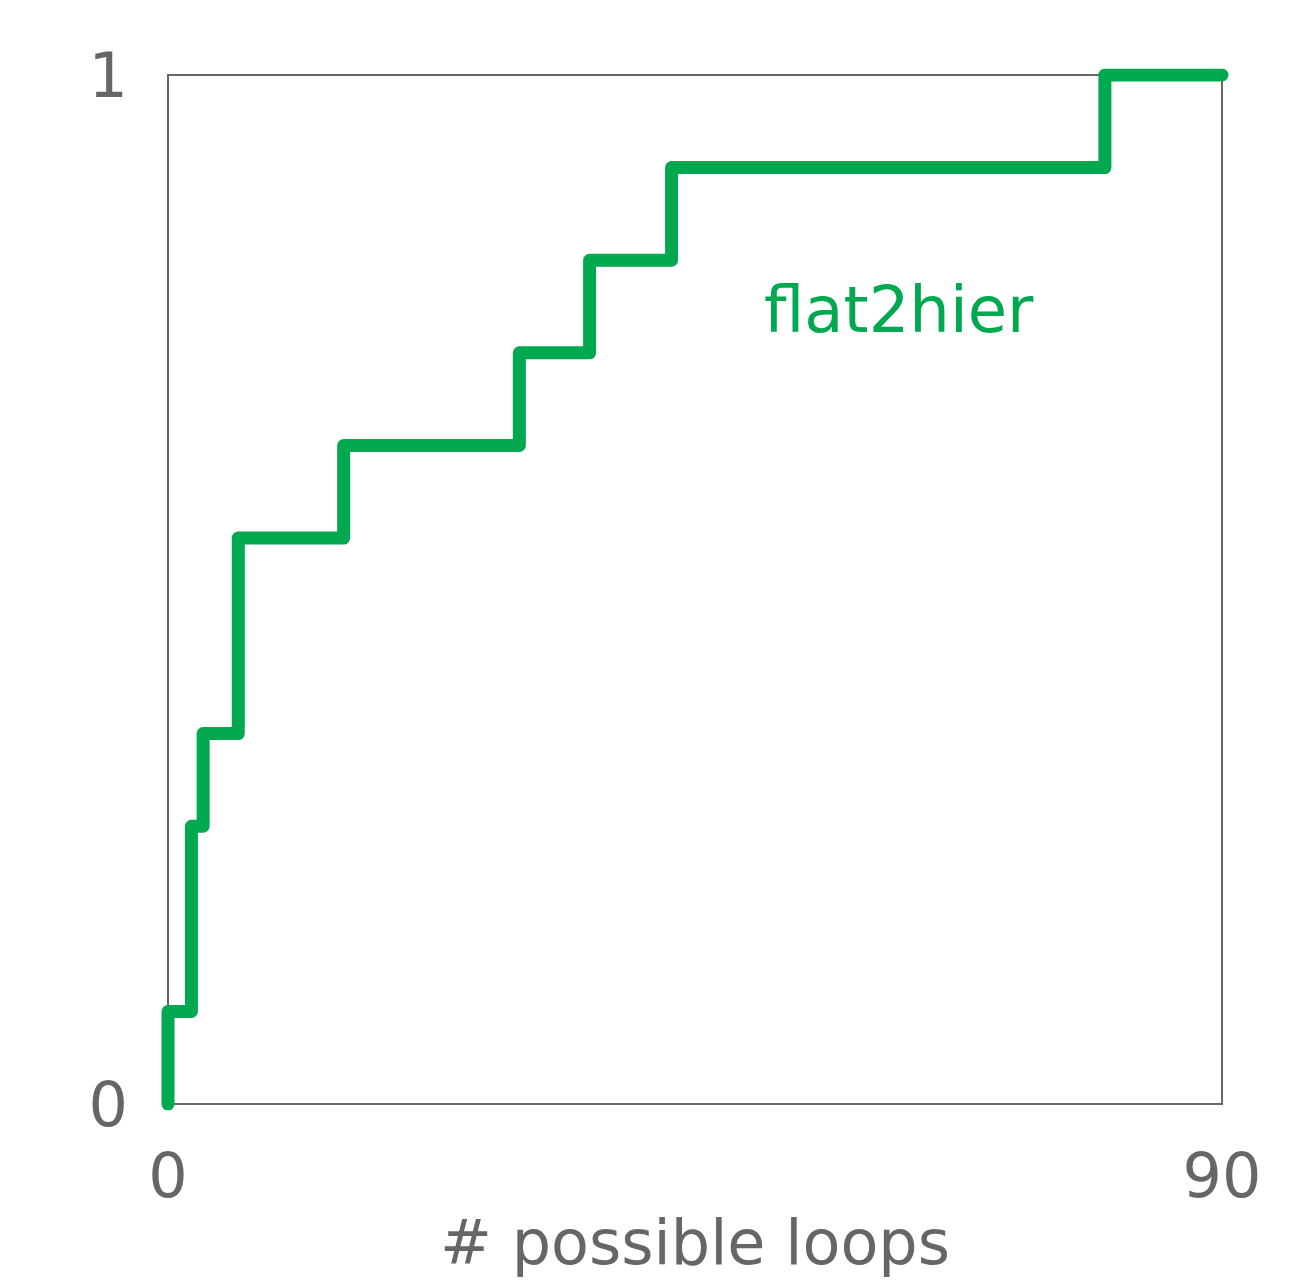 The width and height of the screenshot is (1298, 1287). What do you see at coordinates (695, 1242) in the screenshot?
I see `x-axis-title: # possible loops` at bounding box center [695, 1242].